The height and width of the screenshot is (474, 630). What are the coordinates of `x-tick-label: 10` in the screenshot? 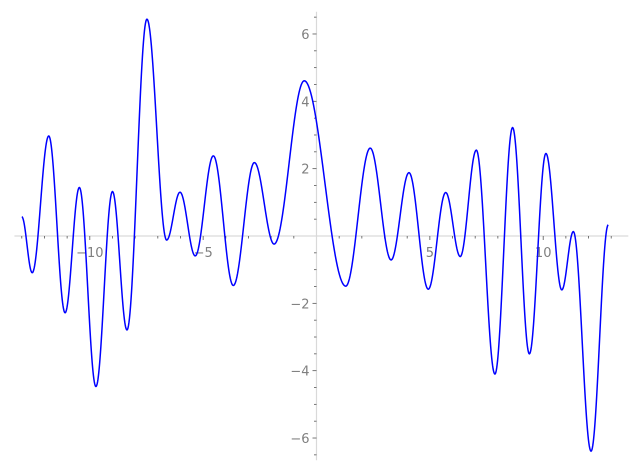 It's located at (543, 253).